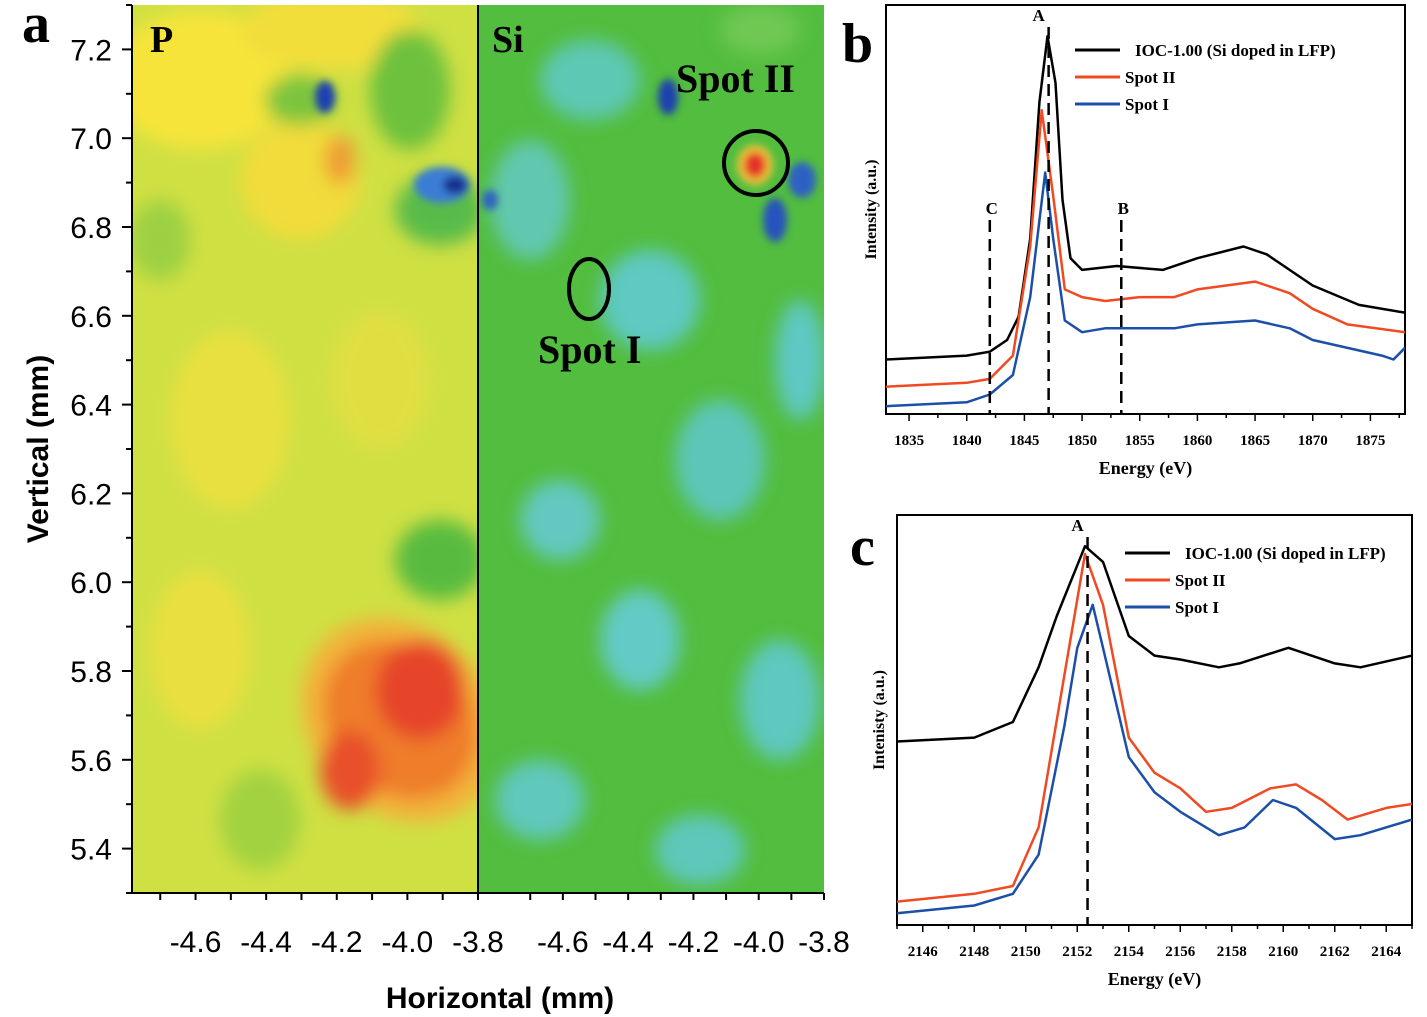 Image resolution: width=1427 pixels, height=1017 pixels. Describe the element at coordinates (923, 952) in the screenshot. I see `x-tick-label: 2146` at that location.